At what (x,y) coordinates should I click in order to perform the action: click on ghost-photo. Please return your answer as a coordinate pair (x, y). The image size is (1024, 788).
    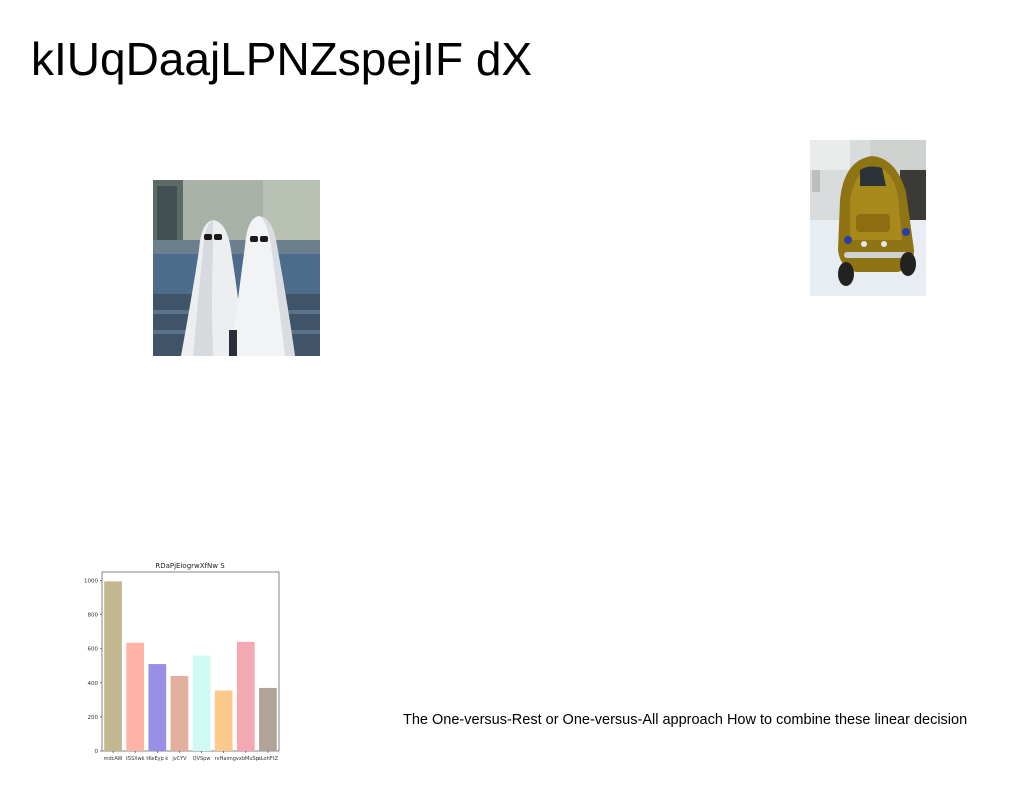
    Looking at the image, I should click on (236, 268).